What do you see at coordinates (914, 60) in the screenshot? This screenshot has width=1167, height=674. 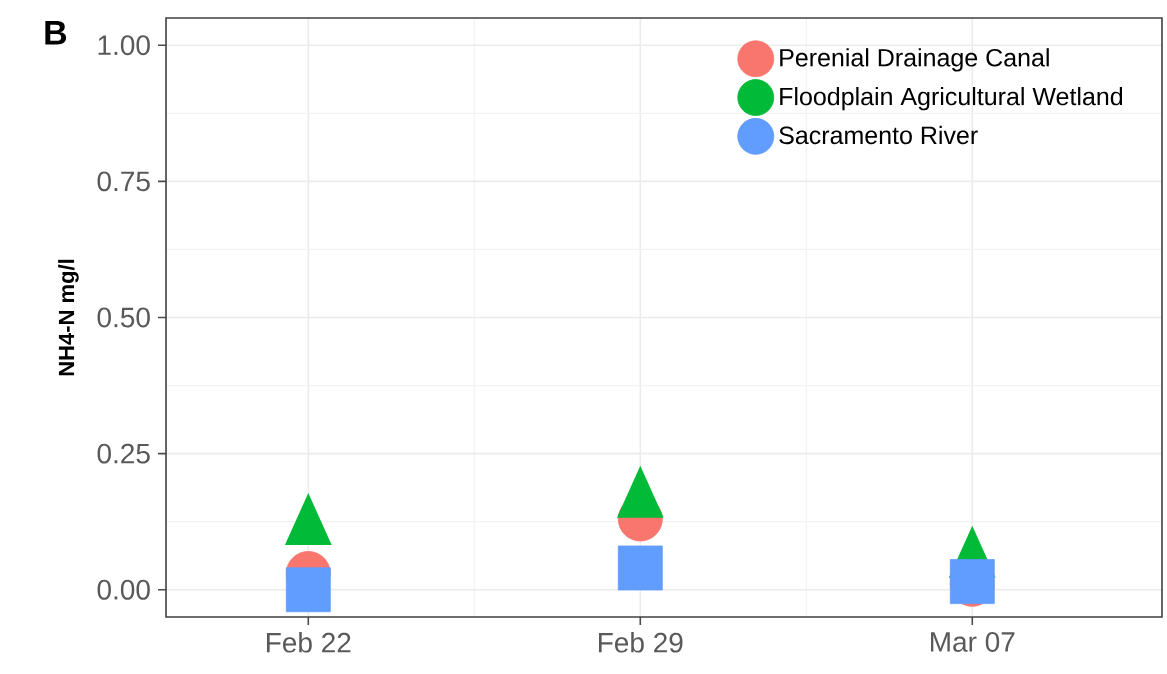 I see `legend-label: Perenial Drainage Canal` at bounding box center [914, 60].